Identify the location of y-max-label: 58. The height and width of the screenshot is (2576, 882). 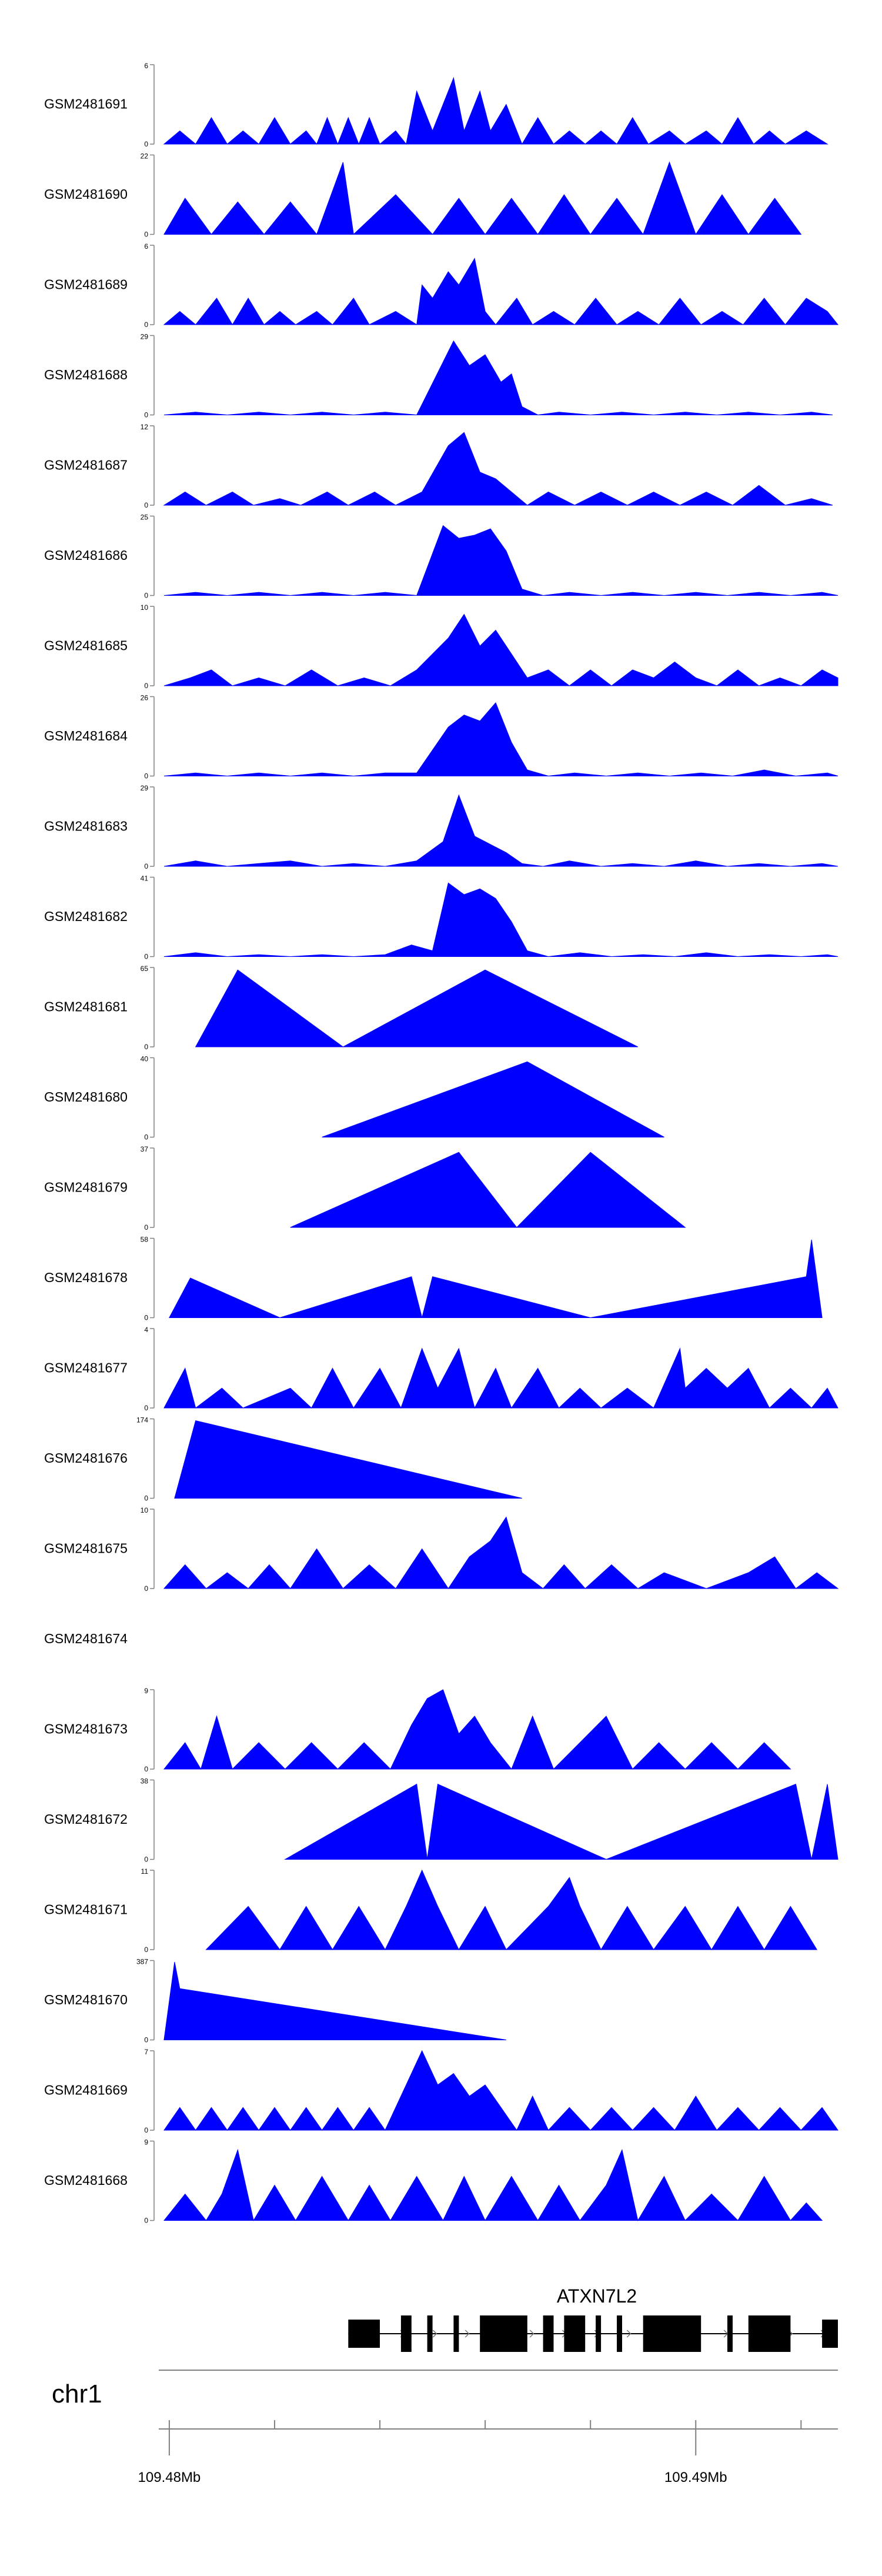
(145, 1240).